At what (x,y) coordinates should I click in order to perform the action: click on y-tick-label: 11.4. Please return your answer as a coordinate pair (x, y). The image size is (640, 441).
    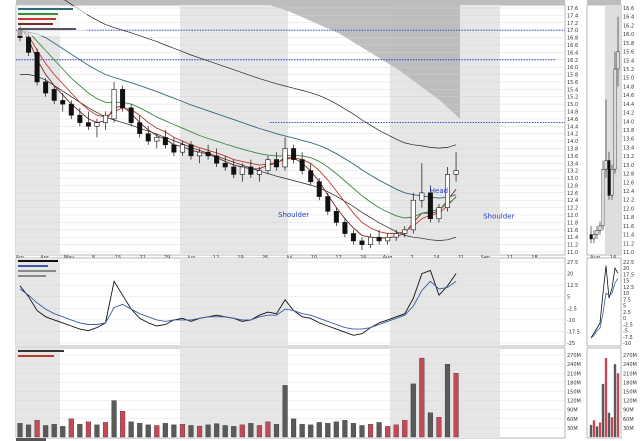
    Looking at the image, I should click on (628, 236).